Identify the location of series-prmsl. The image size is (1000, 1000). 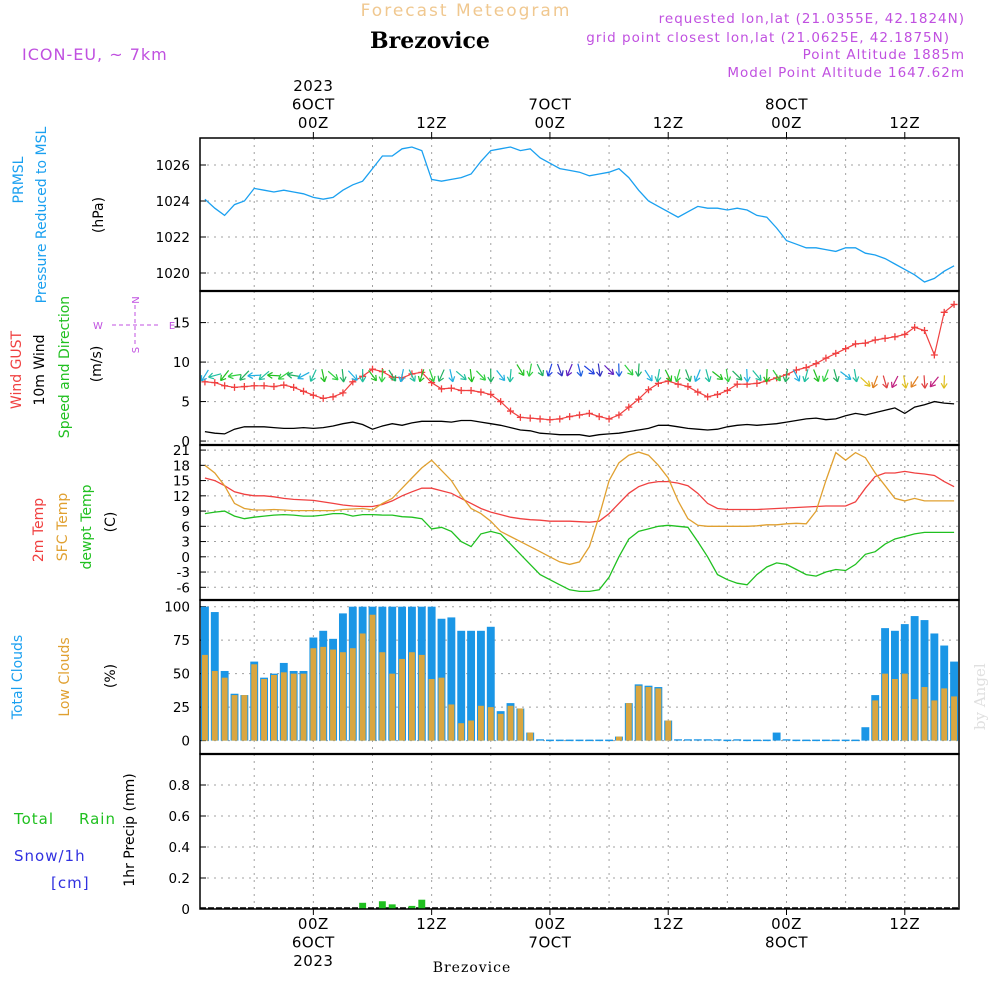
(579, 214).